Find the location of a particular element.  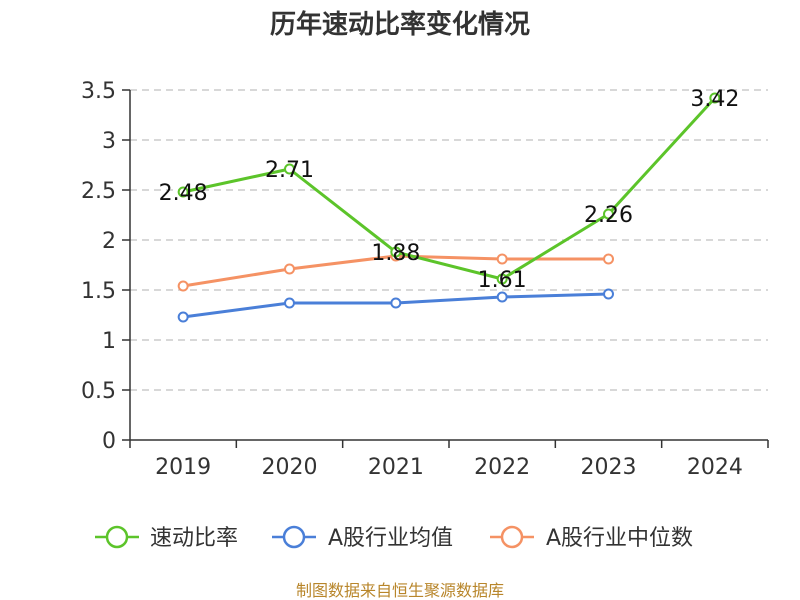

data-label: 2.48 is located at coordinates (183, 193).